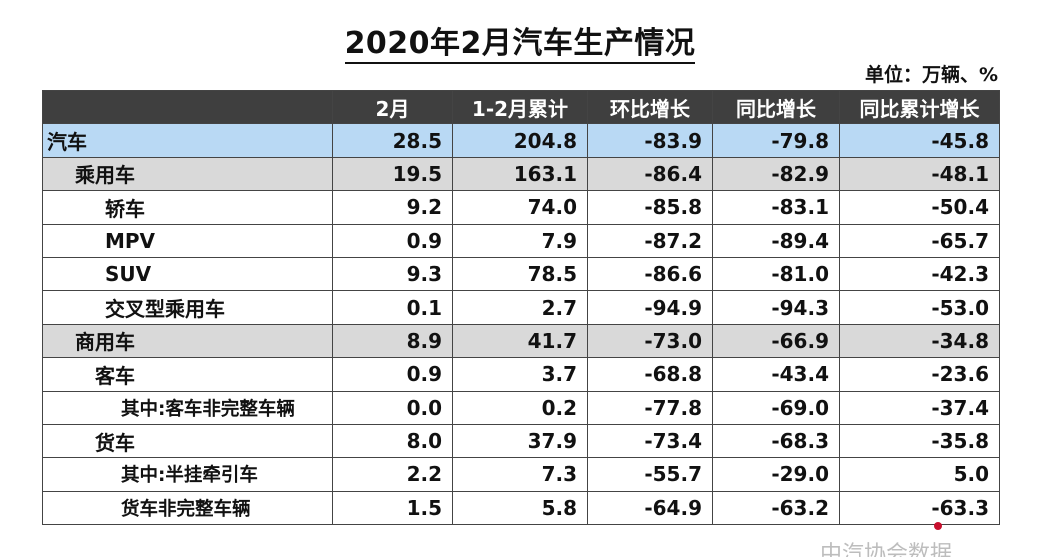 The image size is (1040, 557). I want to click on table-row: 货车 8.0 37.9 -73.4 -68.3 -35.8, so click(521, 441).